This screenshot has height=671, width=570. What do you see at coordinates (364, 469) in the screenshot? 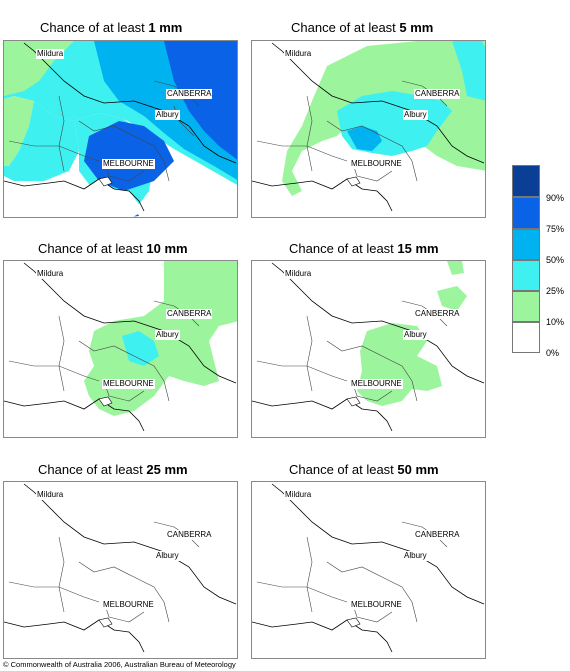
I see `panel-title-50mm: Chance of at least 50 mm` at bounding box center [364, 469].